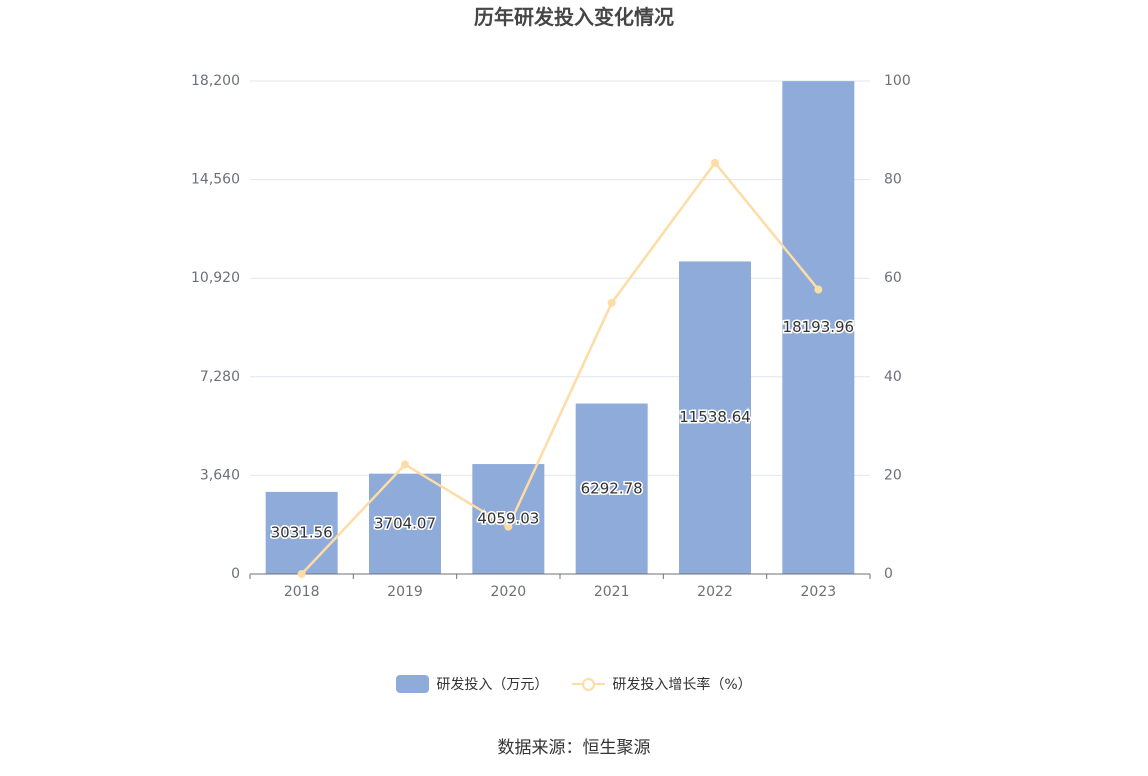  I want to click on legend-line-swatch, so click(589, 684).